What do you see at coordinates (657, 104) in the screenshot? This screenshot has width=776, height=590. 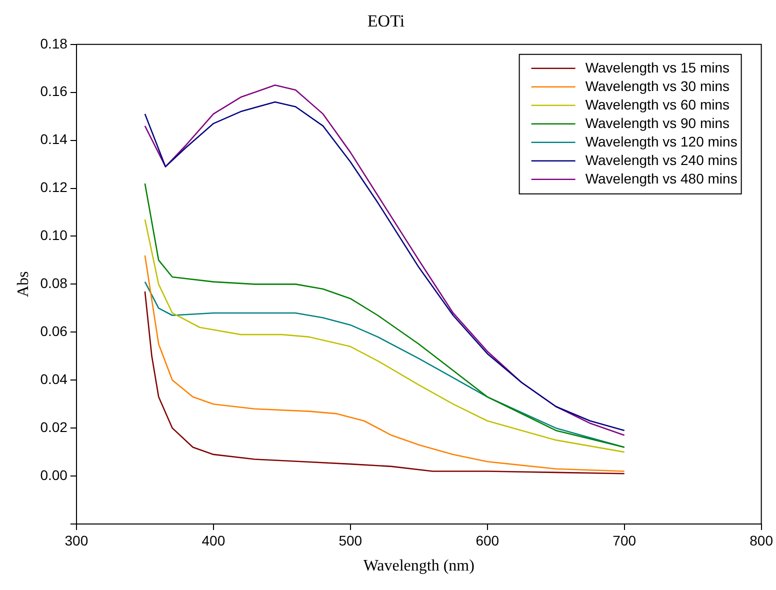 I see `legend-label: Wavelength vs 60 mins` at bounding box center [657, 104].